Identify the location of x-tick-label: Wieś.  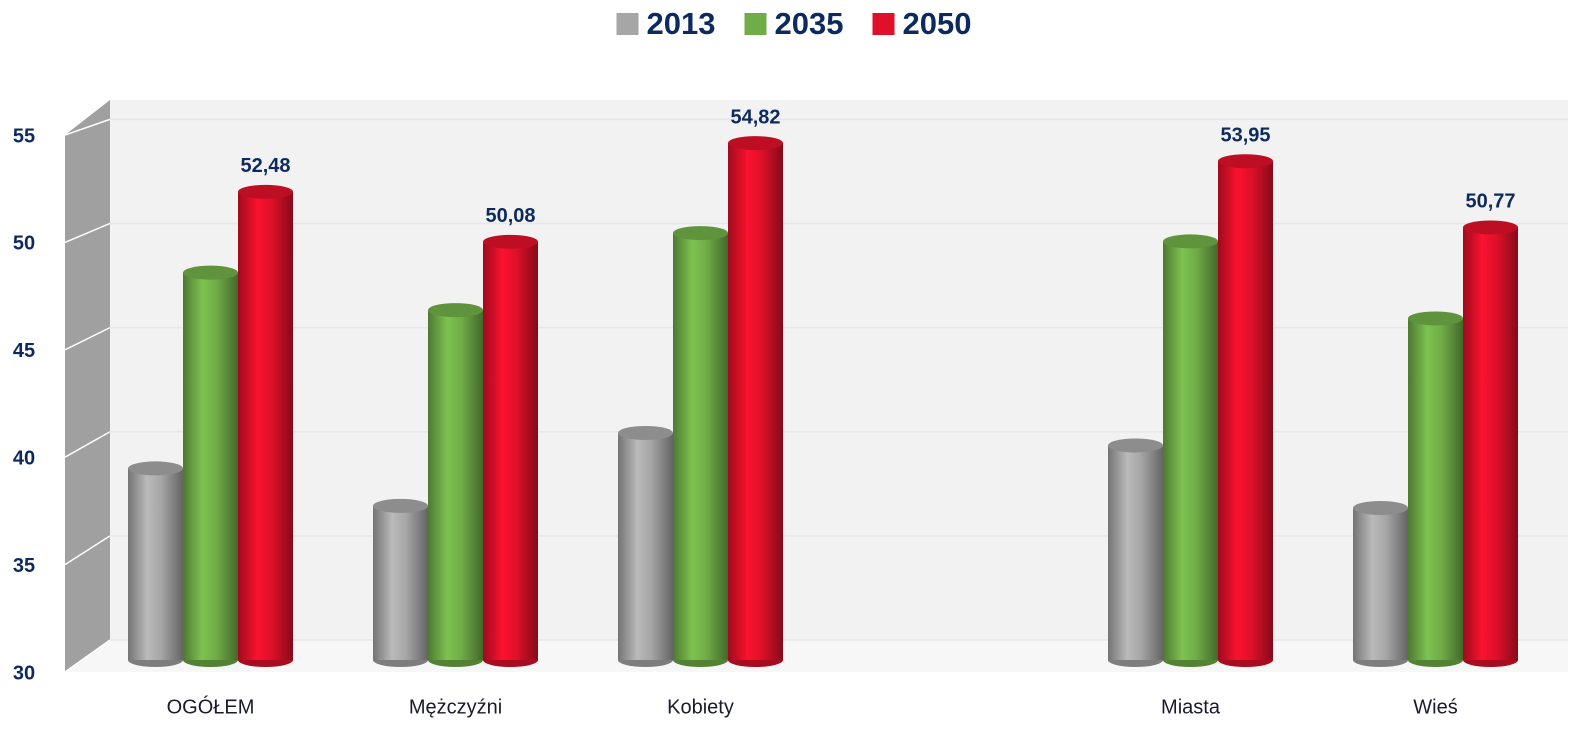
(1435, 707).